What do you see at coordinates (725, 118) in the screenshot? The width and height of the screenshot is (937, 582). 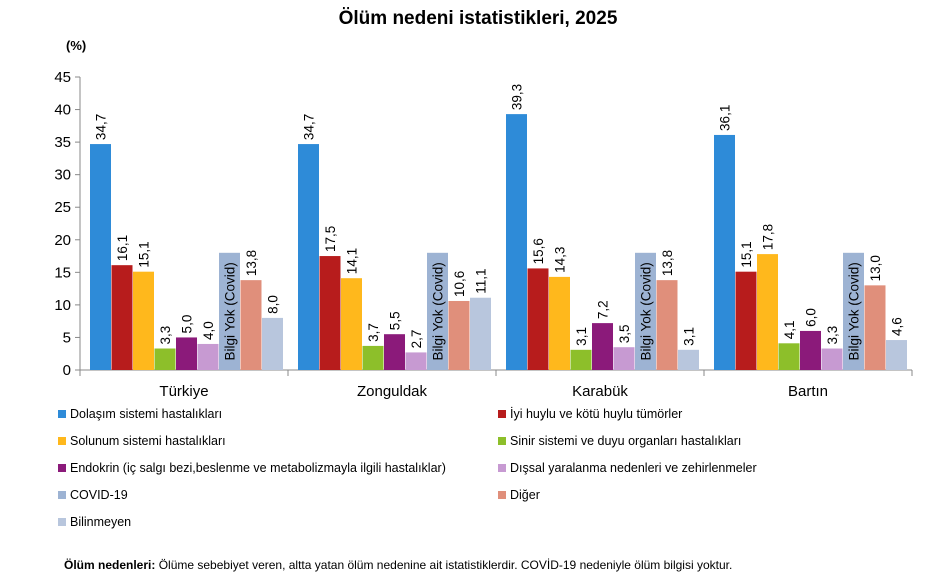 I see `bar-value-label: 36,1` at bounding box center [725, 118].